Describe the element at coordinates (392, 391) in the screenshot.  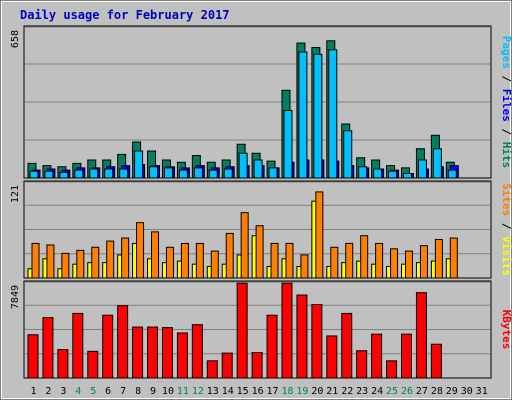
I see `x-tick-day-25: 25` at that location.